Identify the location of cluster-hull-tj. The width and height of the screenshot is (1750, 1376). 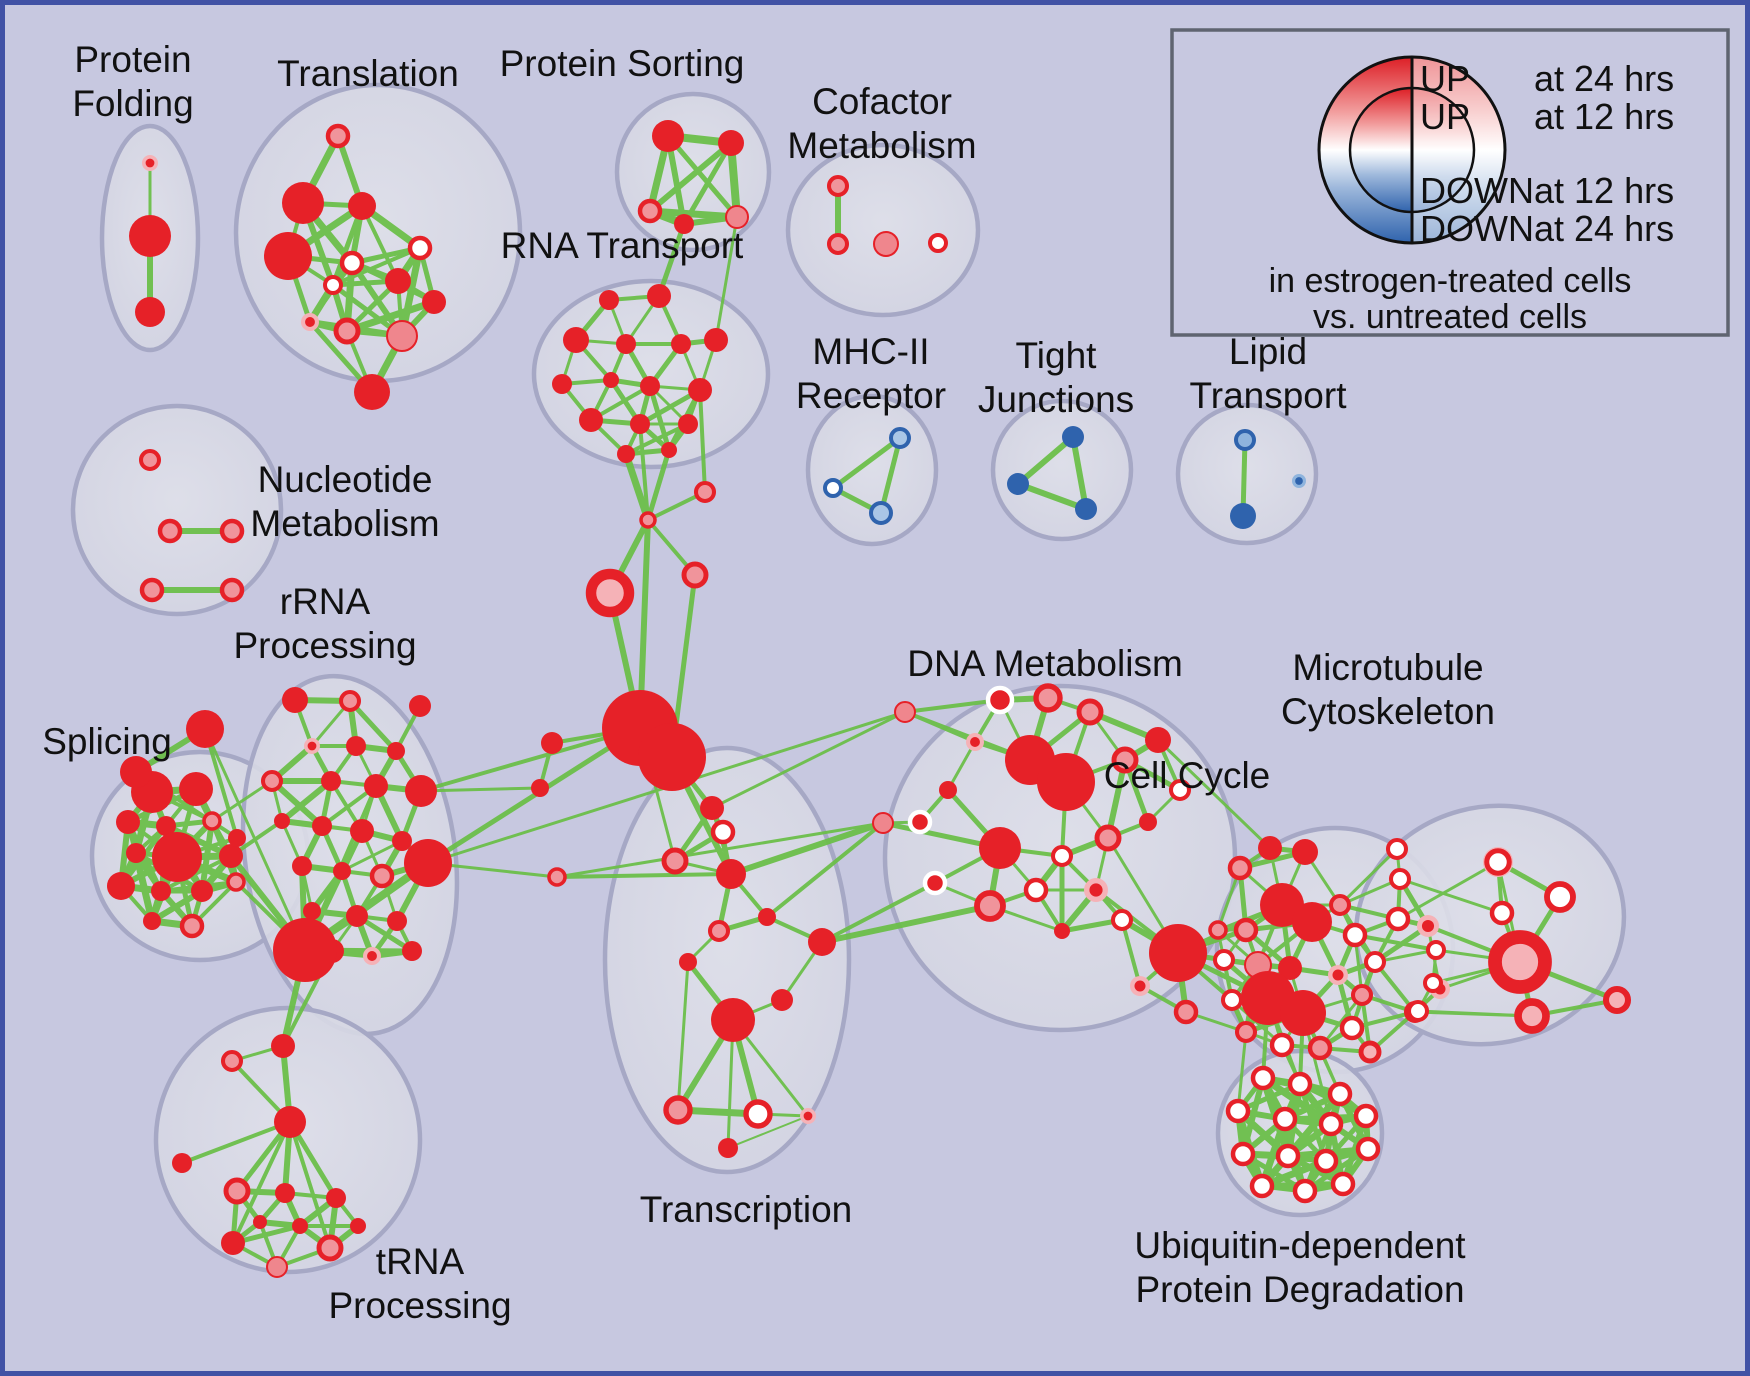
(1062, 470).